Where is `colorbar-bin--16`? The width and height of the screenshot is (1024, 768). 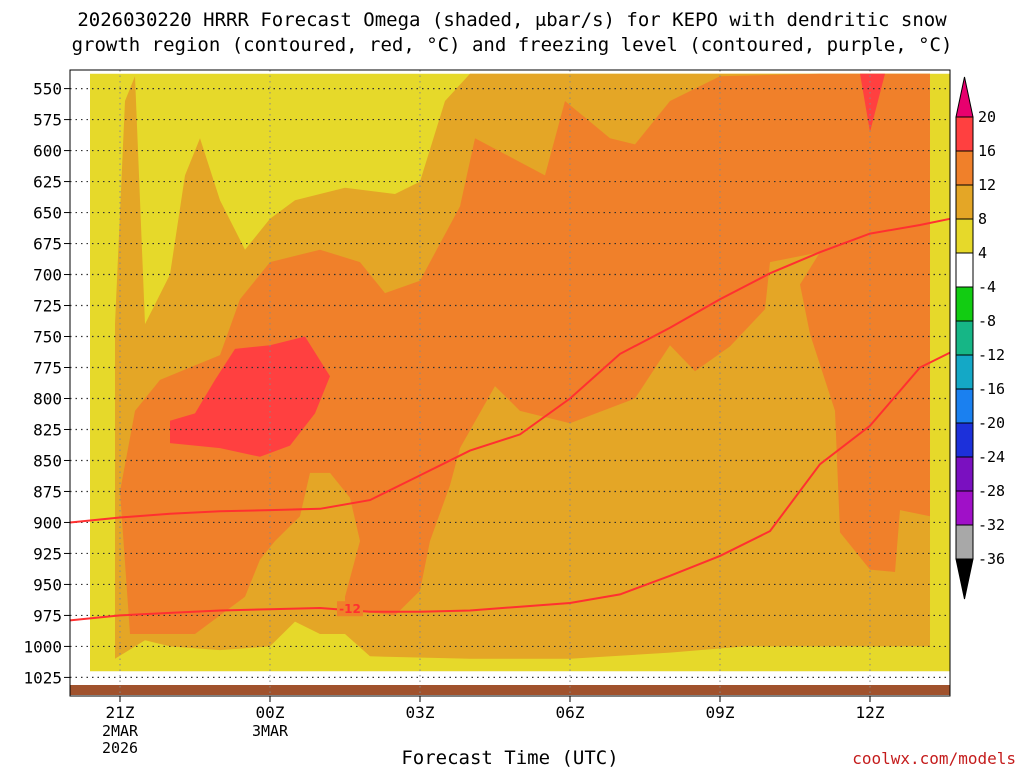 colorbar-bin--16 is located at coordinates (964, 406).